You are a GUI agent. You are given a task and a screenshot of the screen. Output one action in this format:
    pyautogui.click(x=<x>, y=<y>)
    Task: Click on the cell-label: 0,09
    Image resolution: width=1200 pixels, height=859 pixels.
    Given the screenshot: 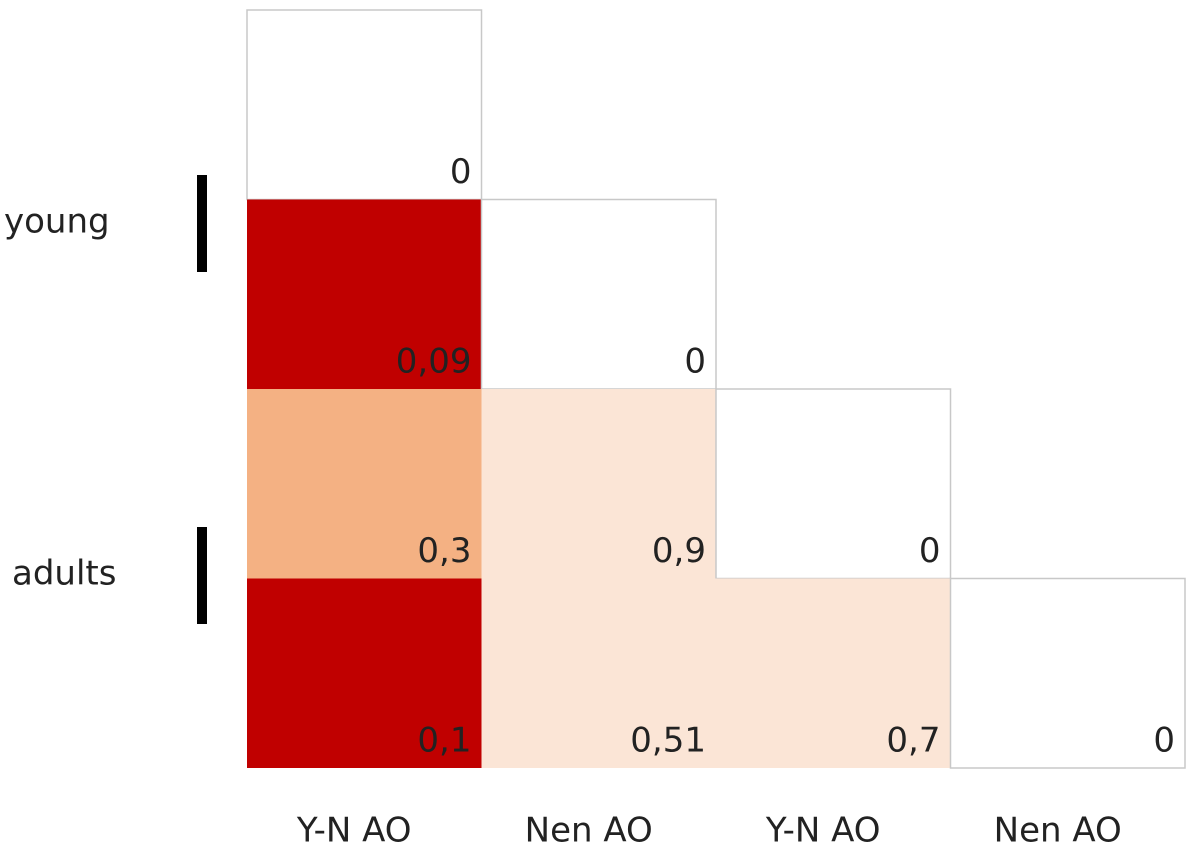 What is the action you would take?
    pyautogui.click(x=434, y=362)
    